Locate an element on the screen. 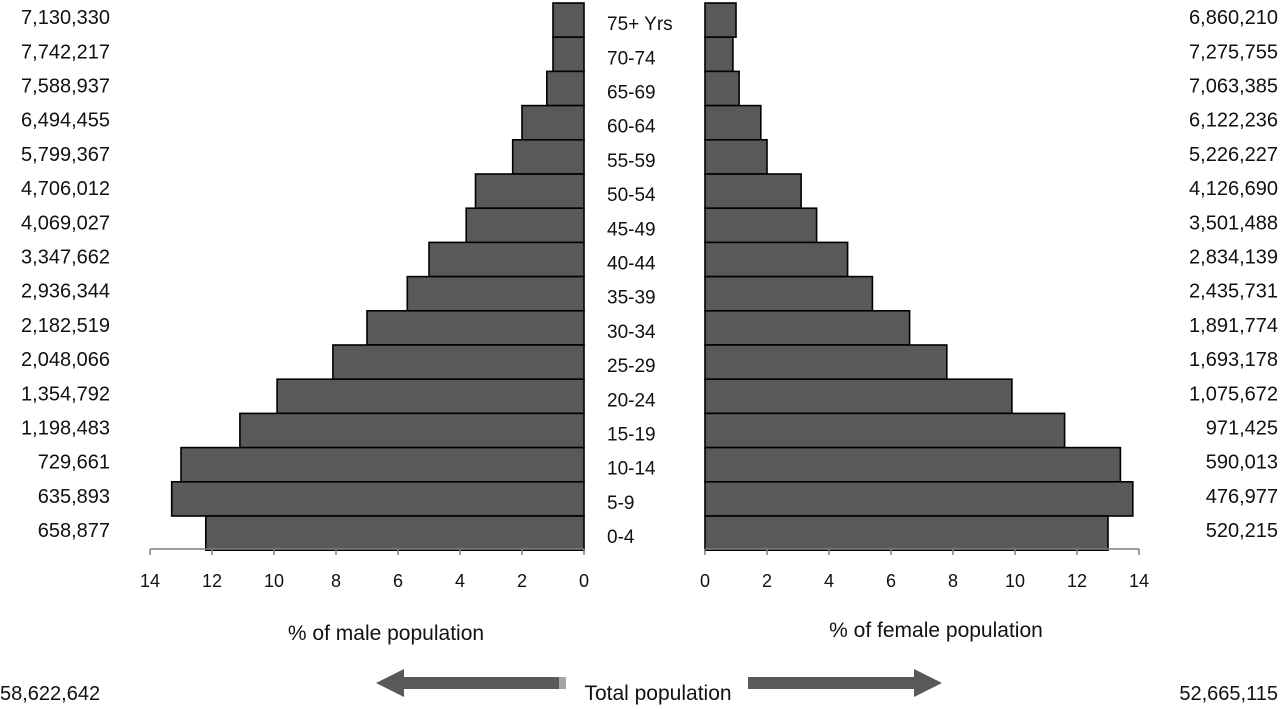 The height and width of the screenshot is (709, 1280). female-tick-label: 8 is located at coordinates (953, 581).